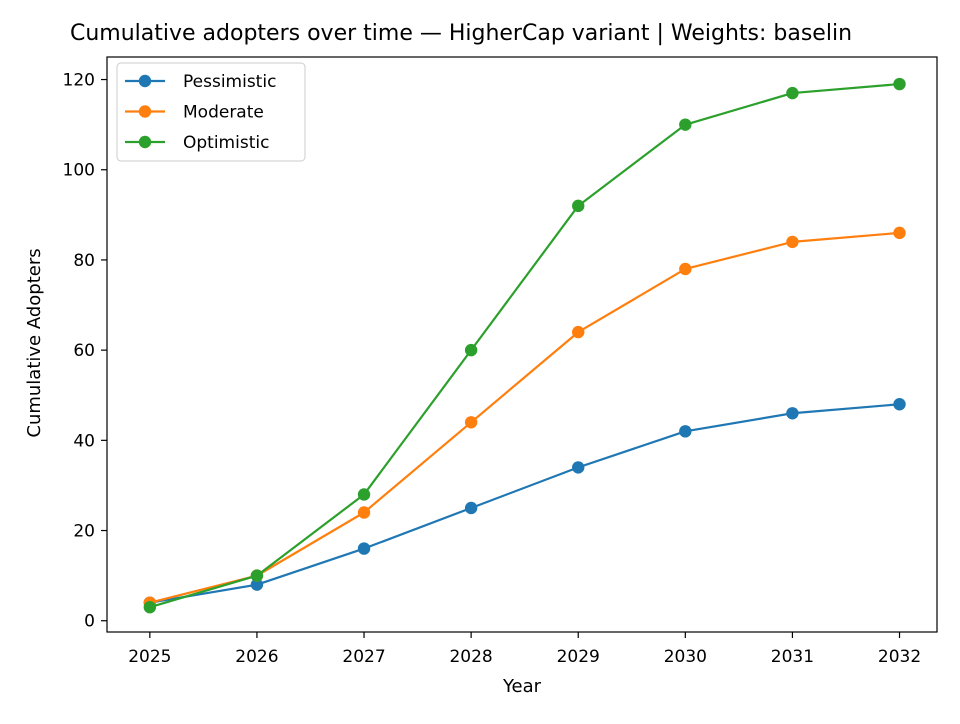 This screenshot has width=960, height=724. Describe the element at coordinates (522, 686) in the screenshot. I see `x-axis-label: Year` at that location.